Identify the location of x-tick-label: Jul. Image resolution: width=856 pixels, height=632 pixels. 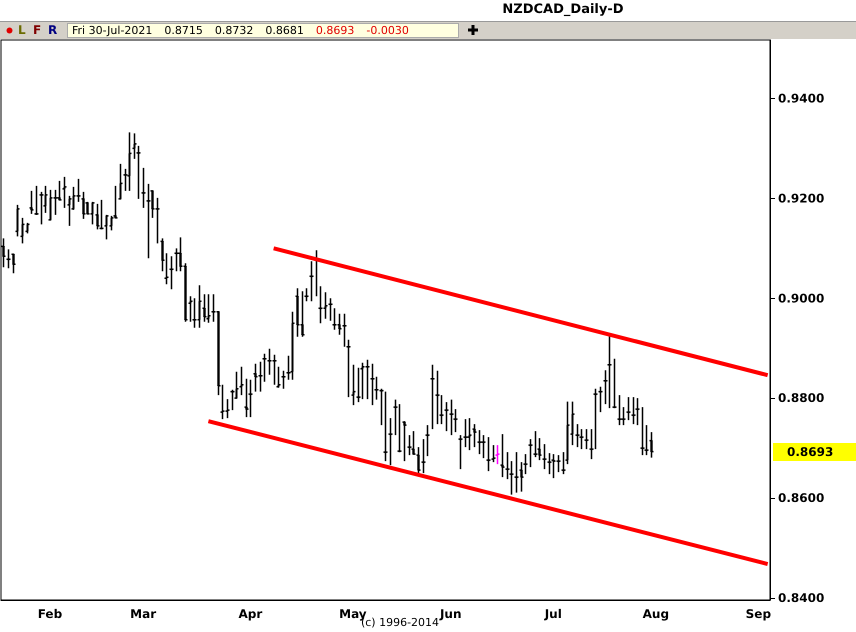
(553, 614).